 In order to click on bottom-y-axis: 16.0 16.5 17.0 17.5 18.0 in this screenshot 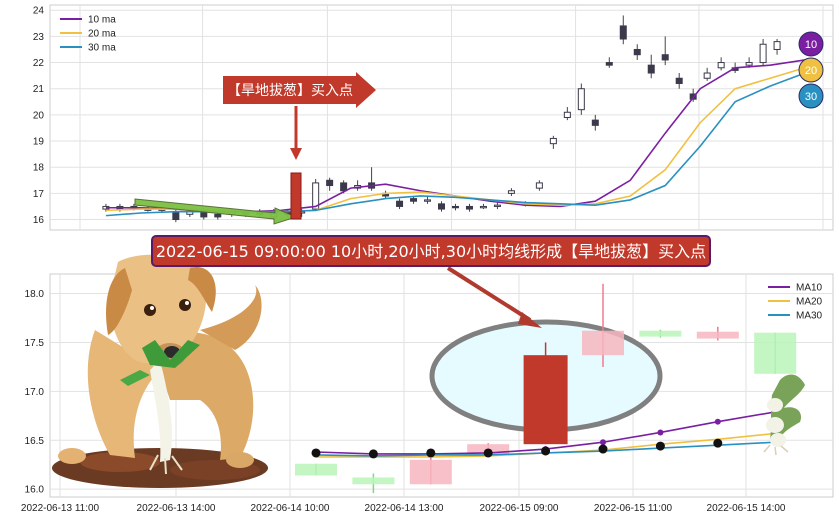, I will do `click(35, 392)`.